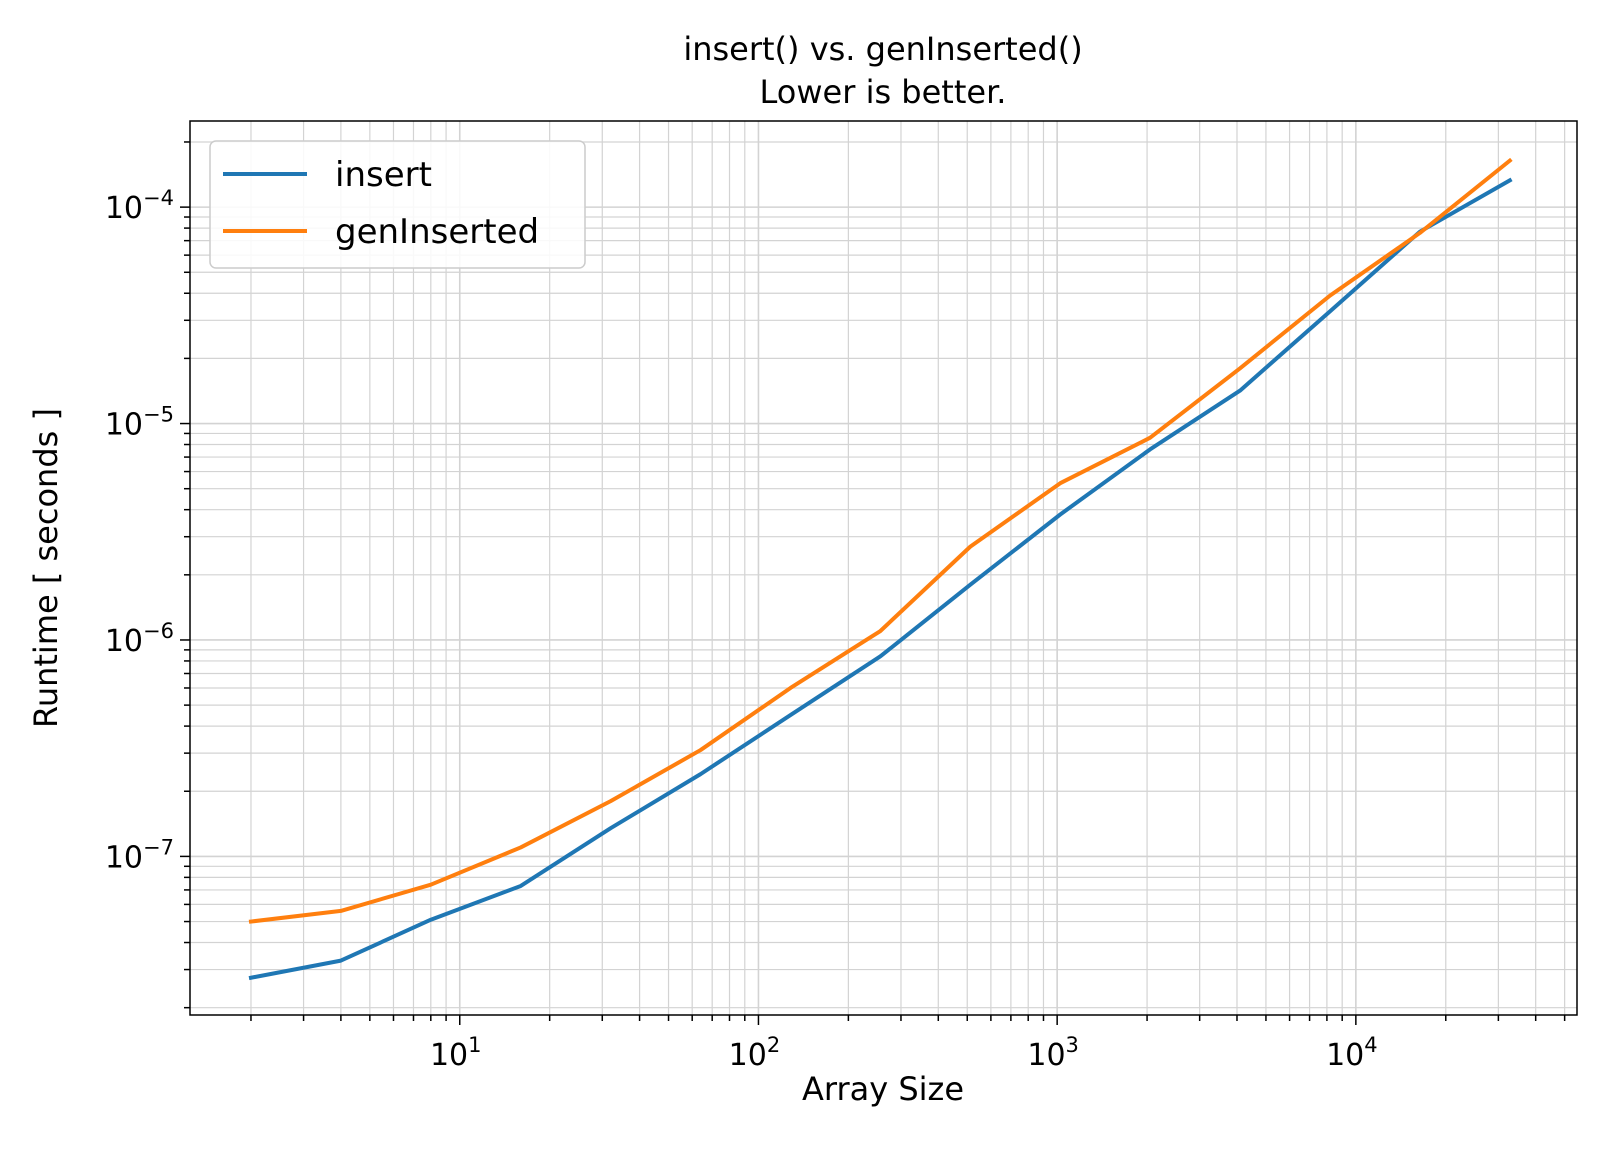  What do you see at coordinates (139, 206) in the screenshot?
I see `y-tick-label: 10⁻⁴` at bounding box center [139, 206].